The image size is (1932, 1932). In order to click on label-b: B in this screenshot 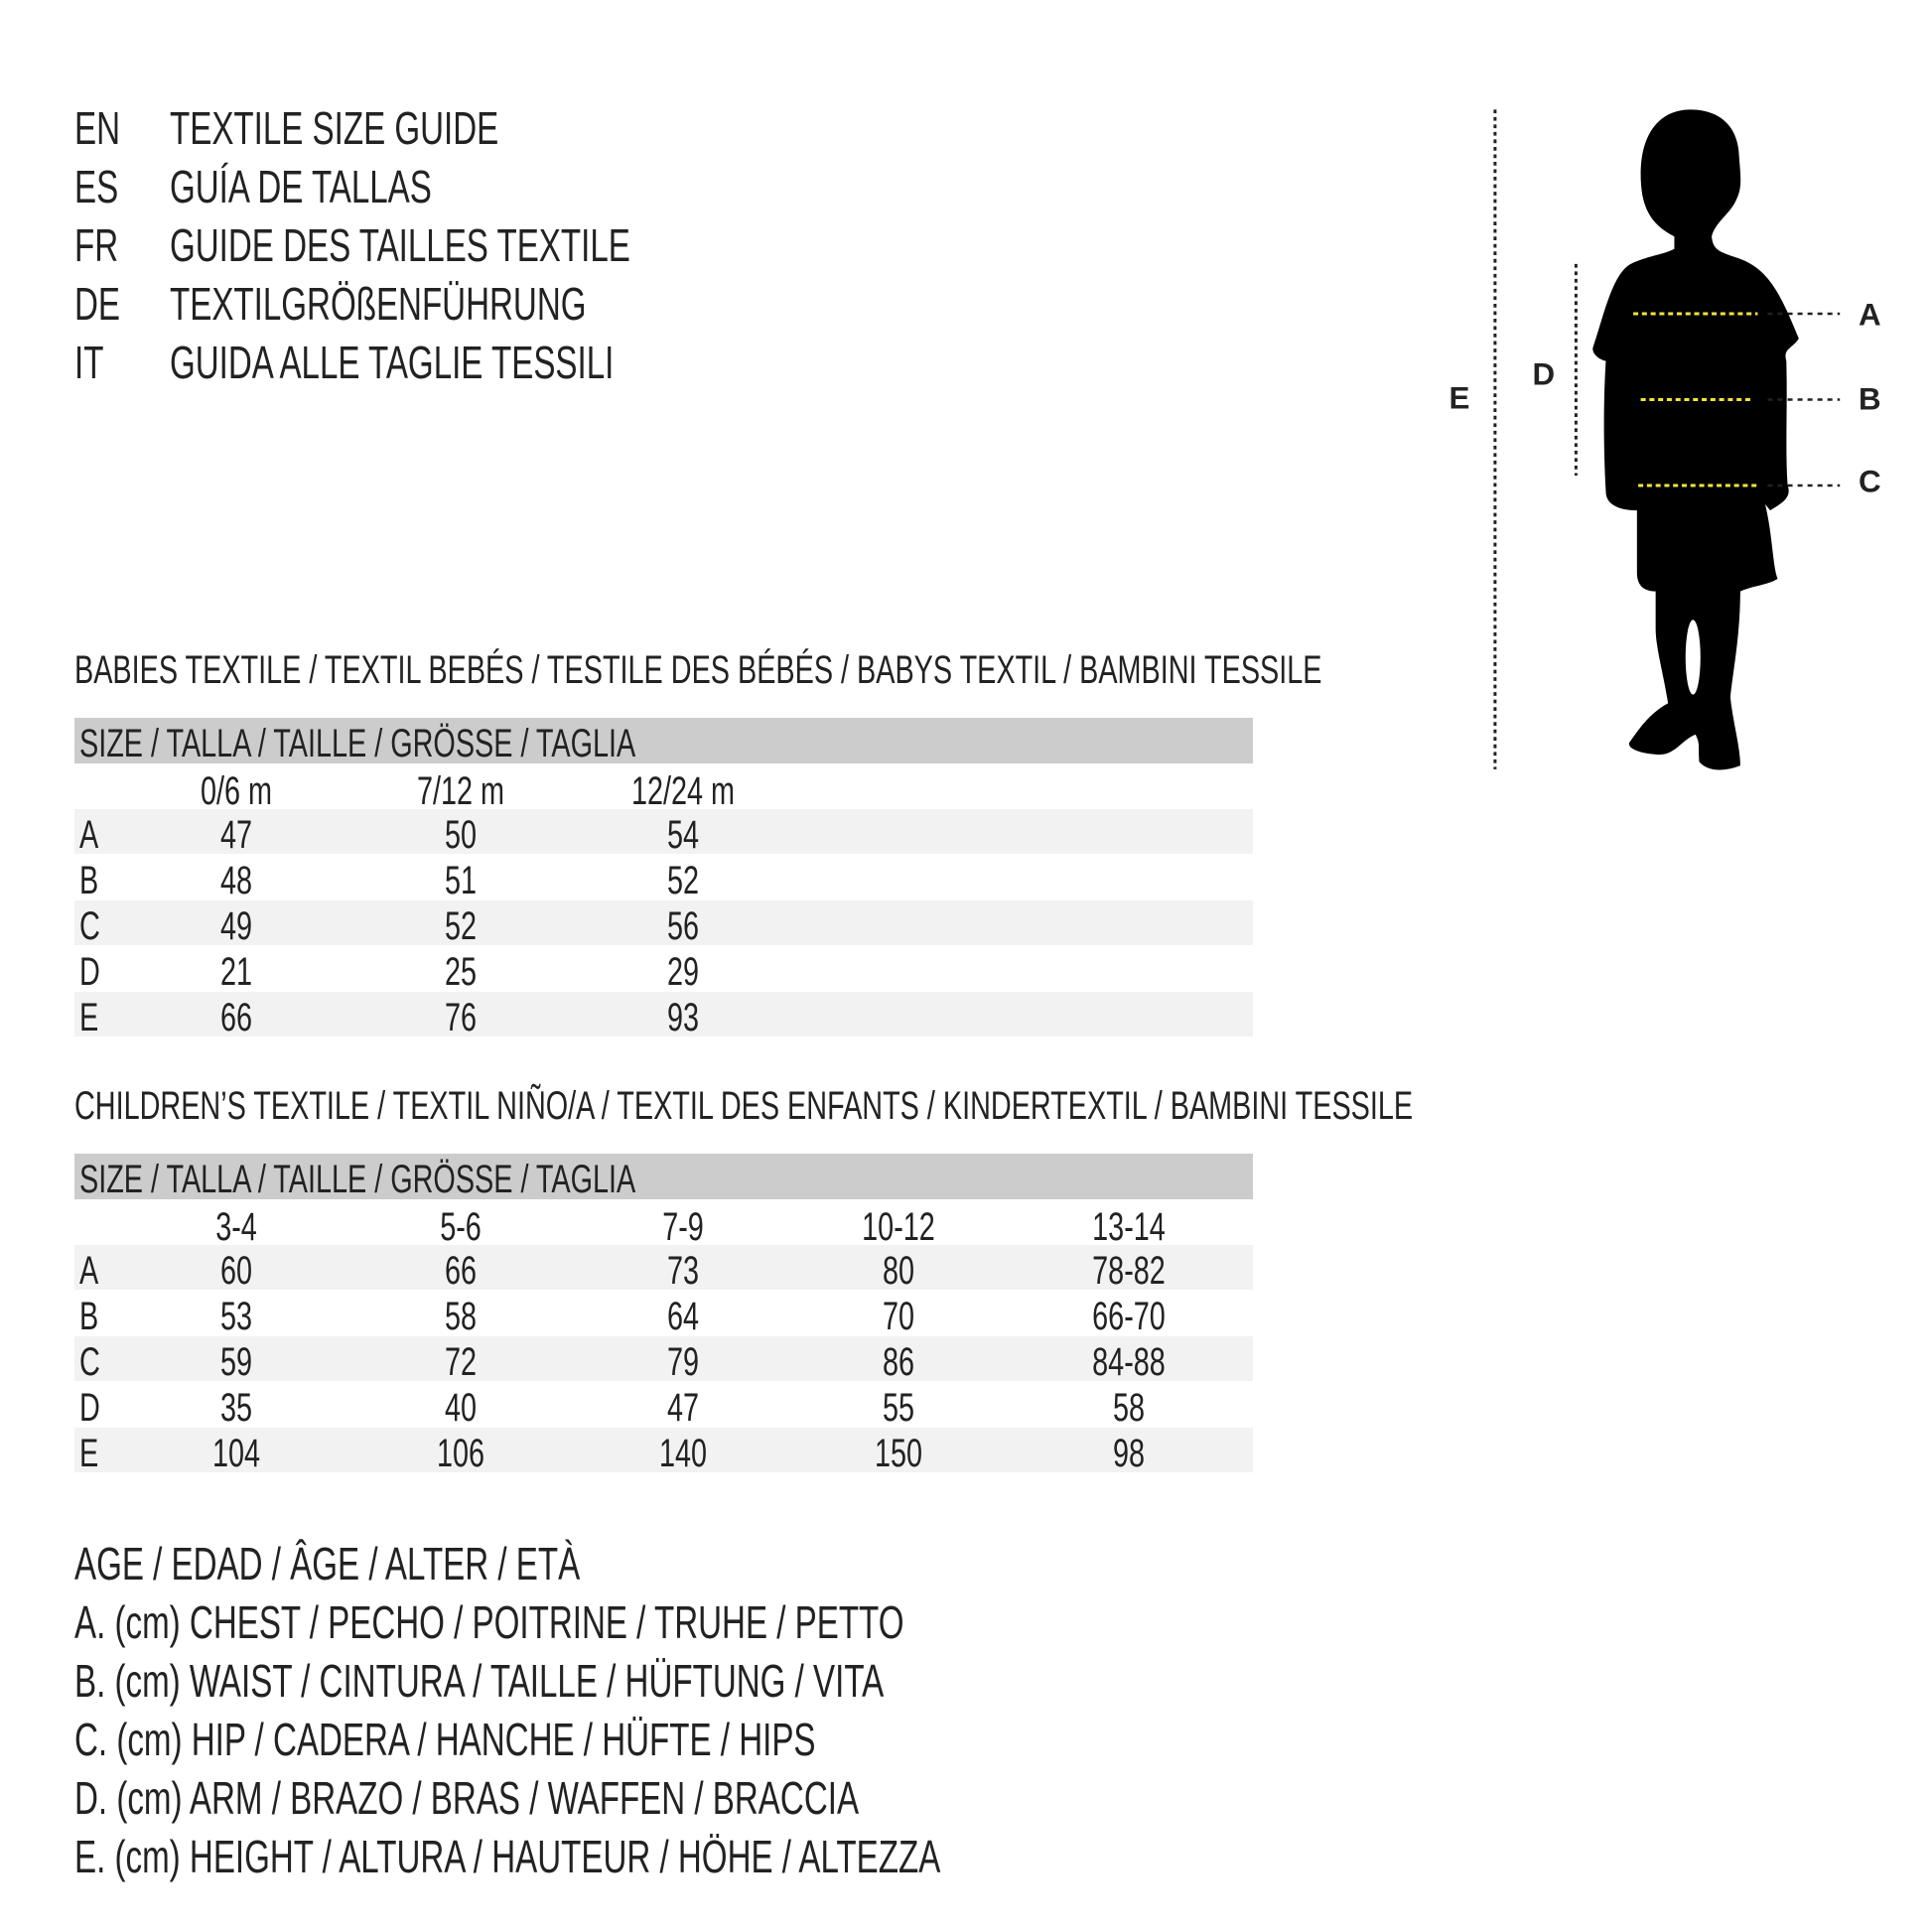, I will do `click(1870, 399)`.